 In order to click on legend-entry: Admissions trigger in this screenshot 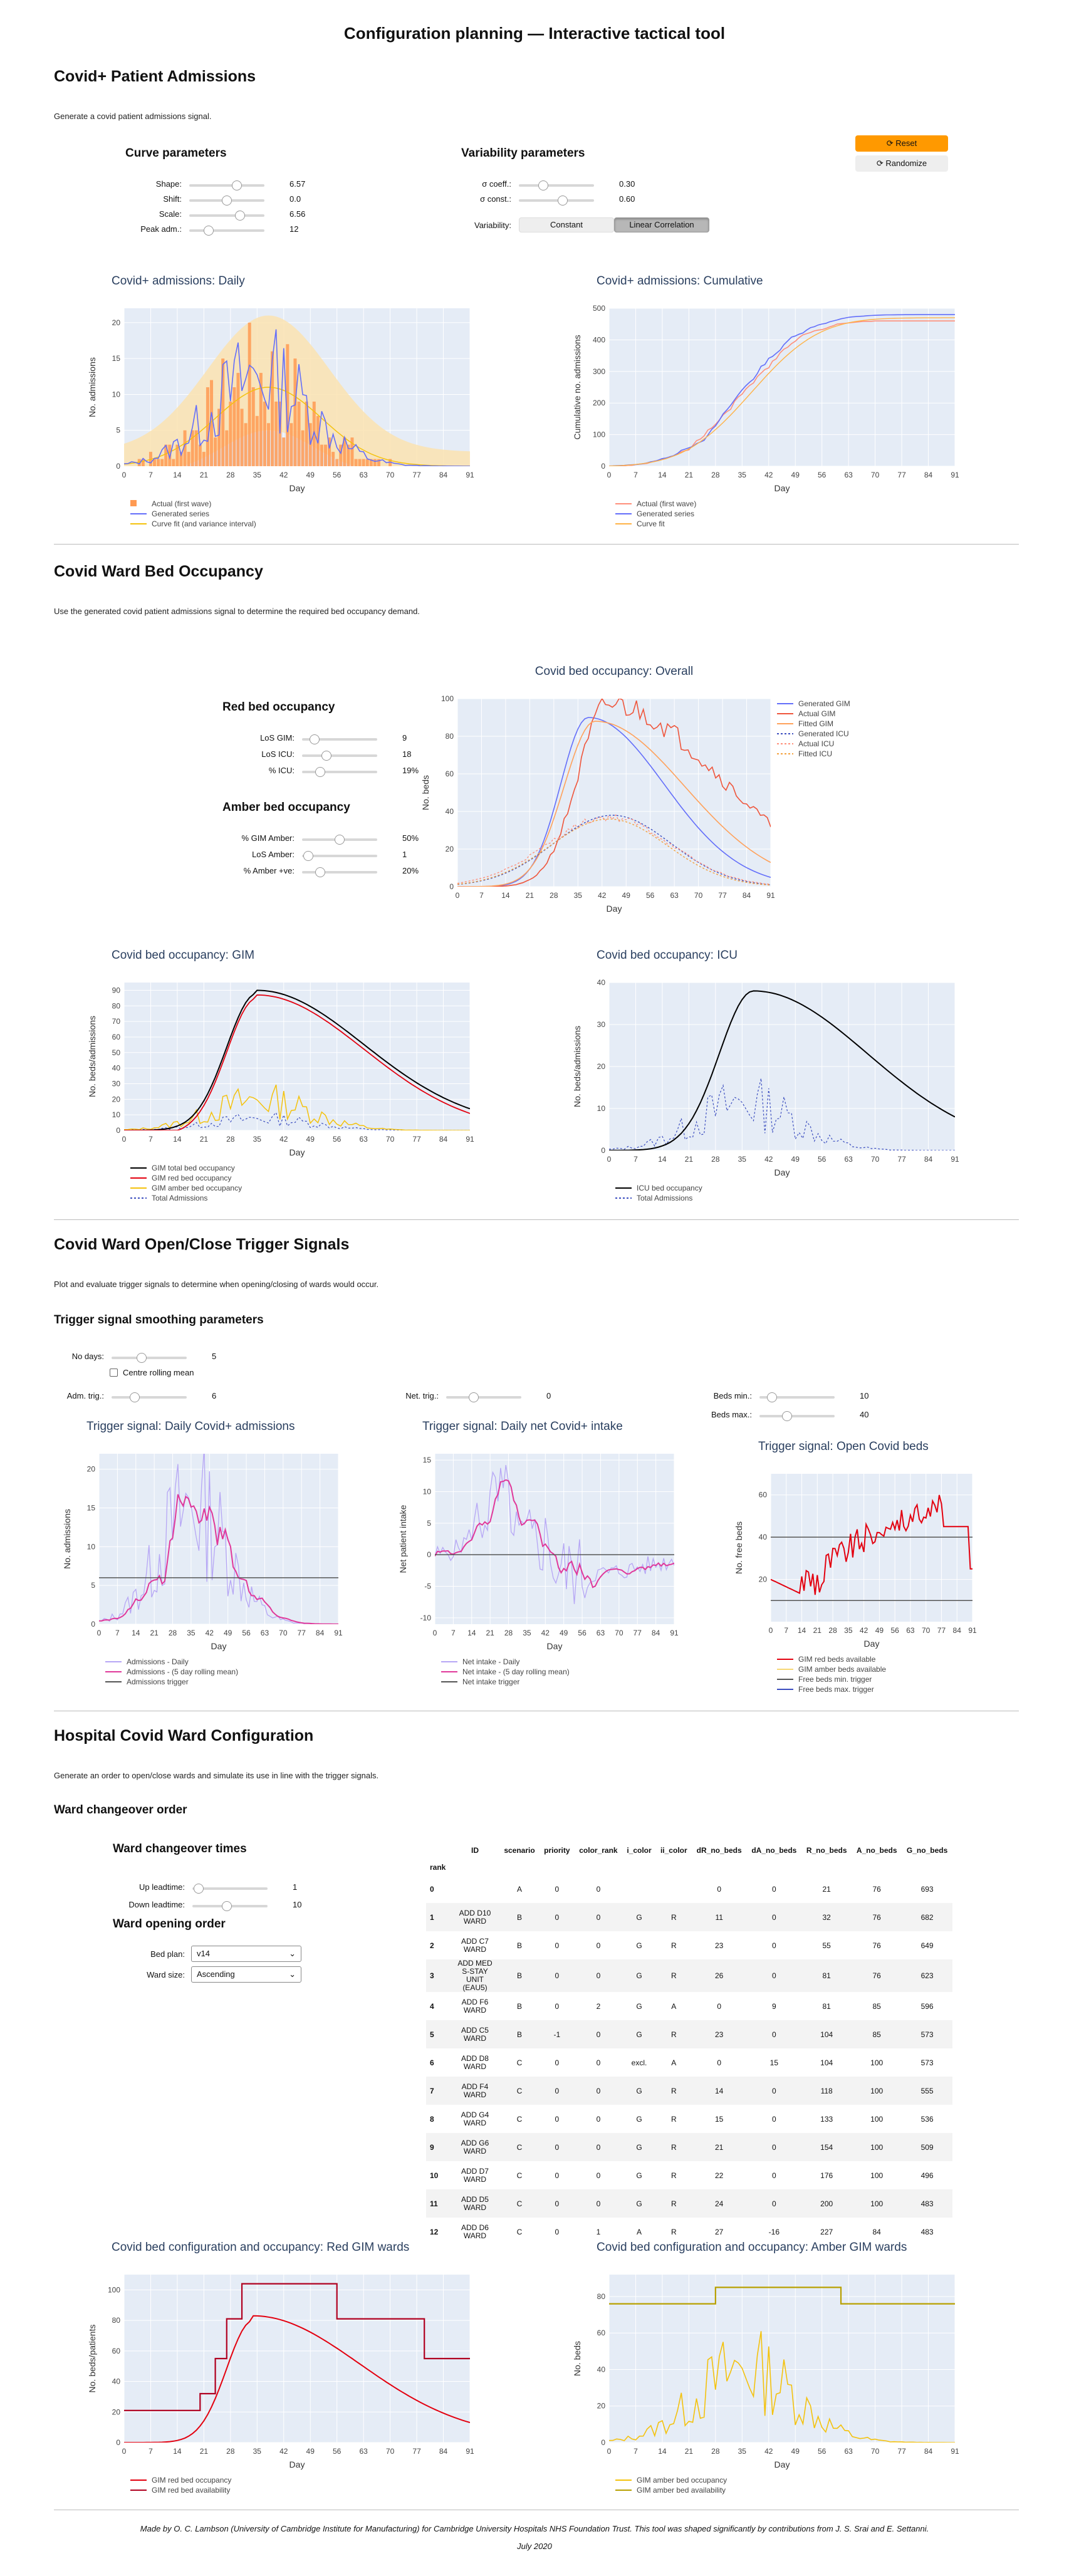, I will do `click(158, 1681)`.